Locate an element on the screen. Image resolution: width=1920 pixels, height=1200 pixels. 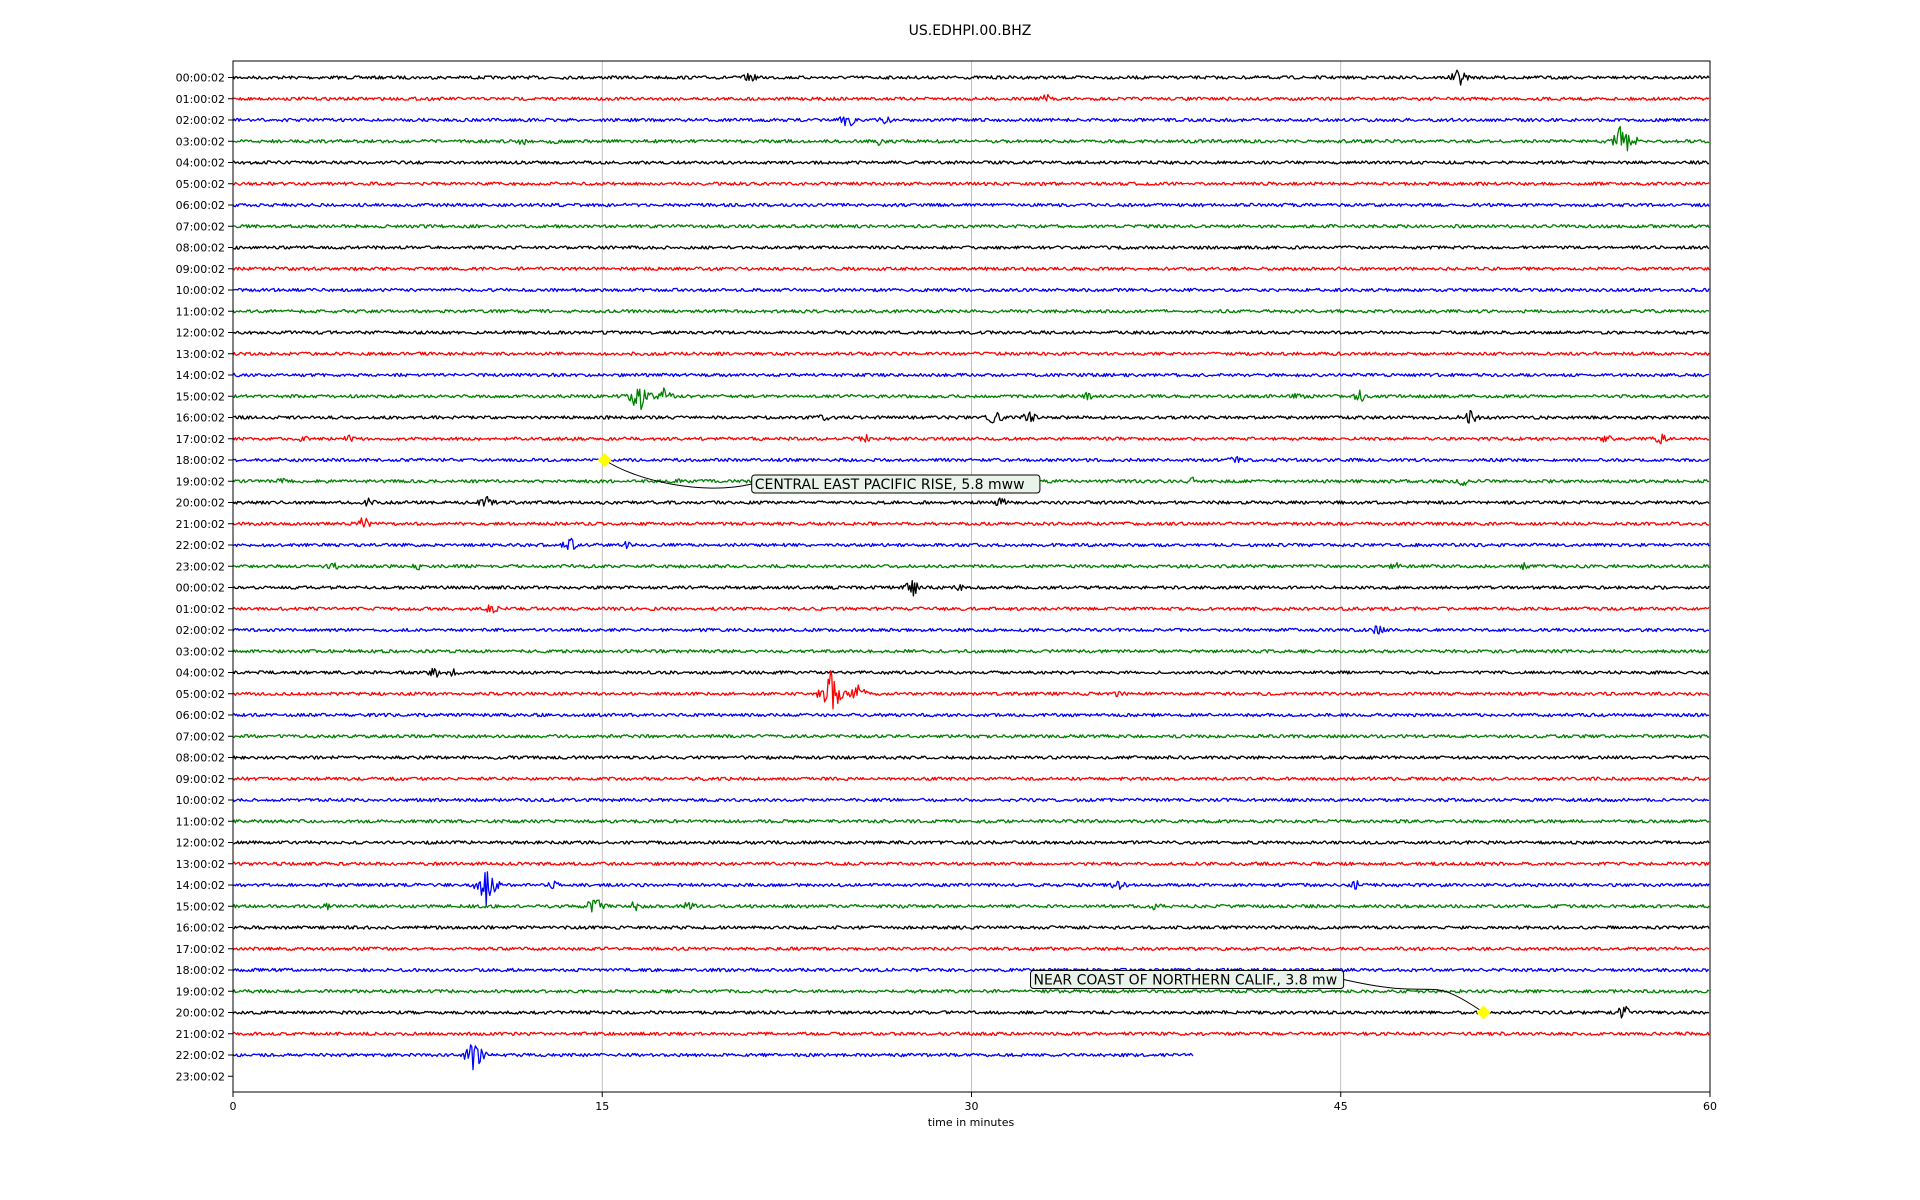
x-axis-label: time in minutes is located at coordinates (971, 1122).